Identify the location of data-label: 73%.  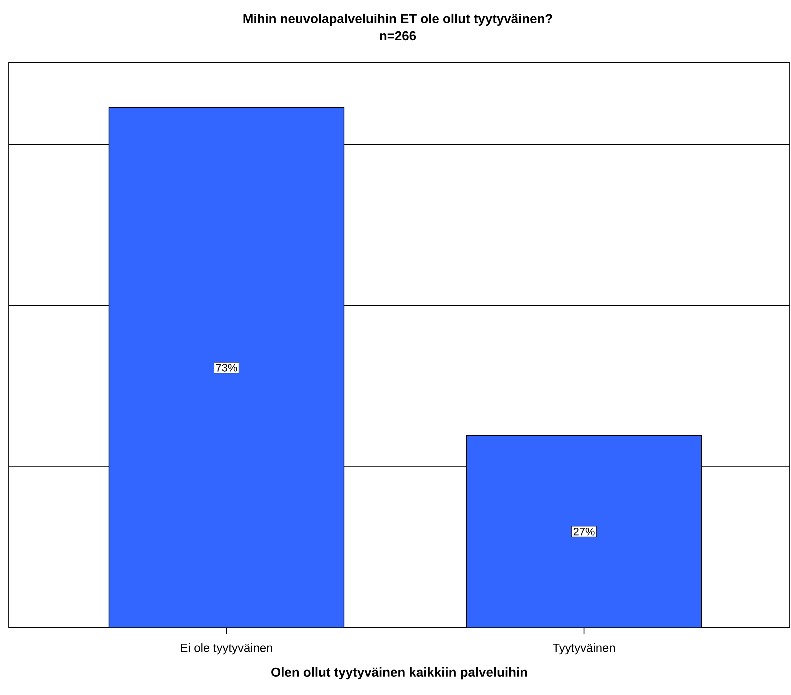
(227, 368).